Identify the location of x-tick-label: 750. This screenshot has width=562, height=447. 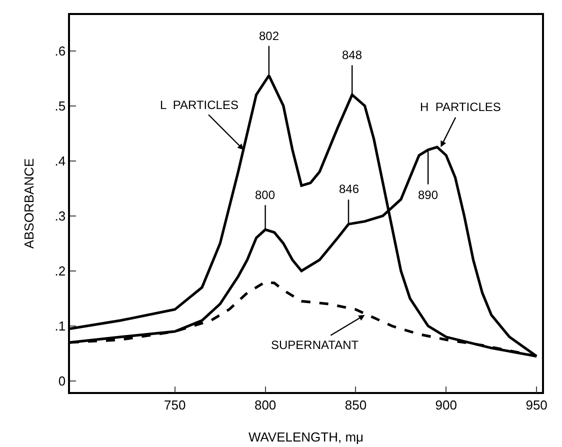
(175, 404).